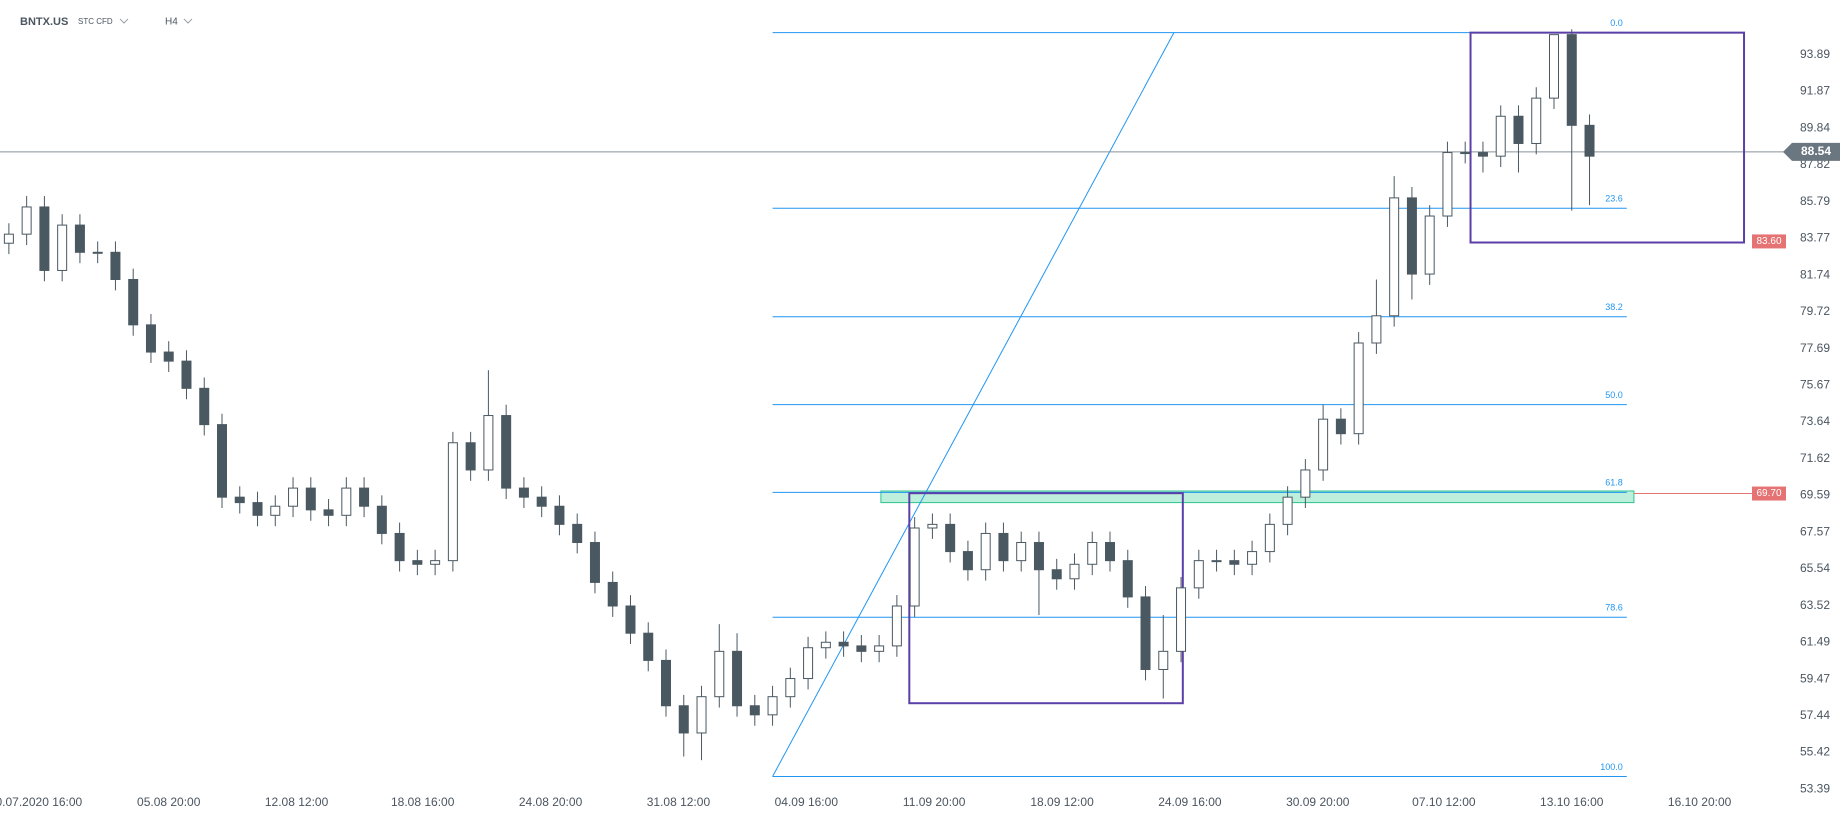  Describe the element at coordinates (1815, 384) in the screenshot. I see `y-tick-label: 75.67` at that location.